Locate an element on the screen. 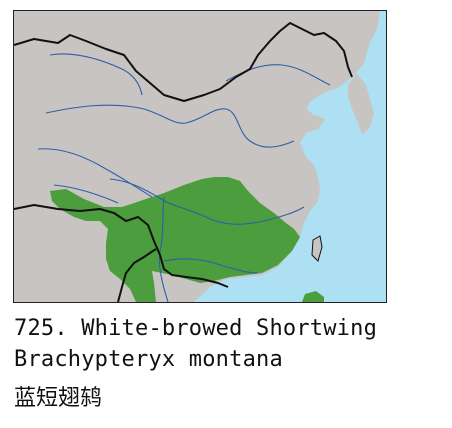  hainan-island is located at coordinates (313, 296).